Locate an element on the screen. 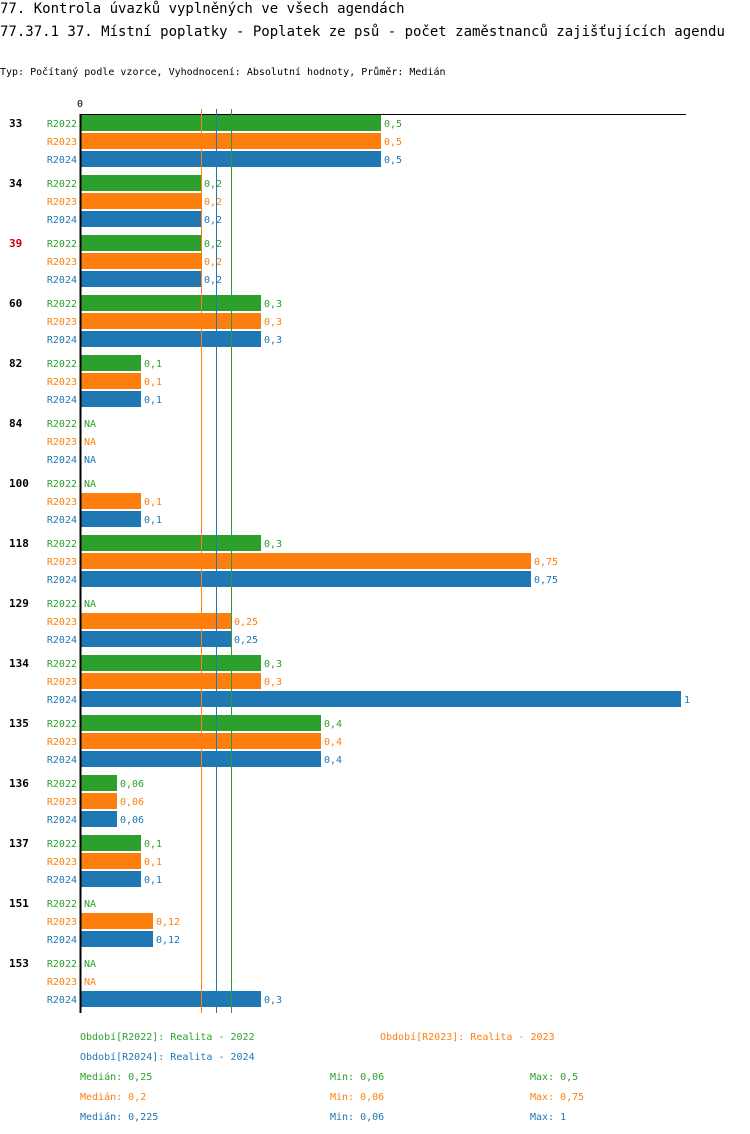  category-label: 151 is located at coordinates (19, 903).